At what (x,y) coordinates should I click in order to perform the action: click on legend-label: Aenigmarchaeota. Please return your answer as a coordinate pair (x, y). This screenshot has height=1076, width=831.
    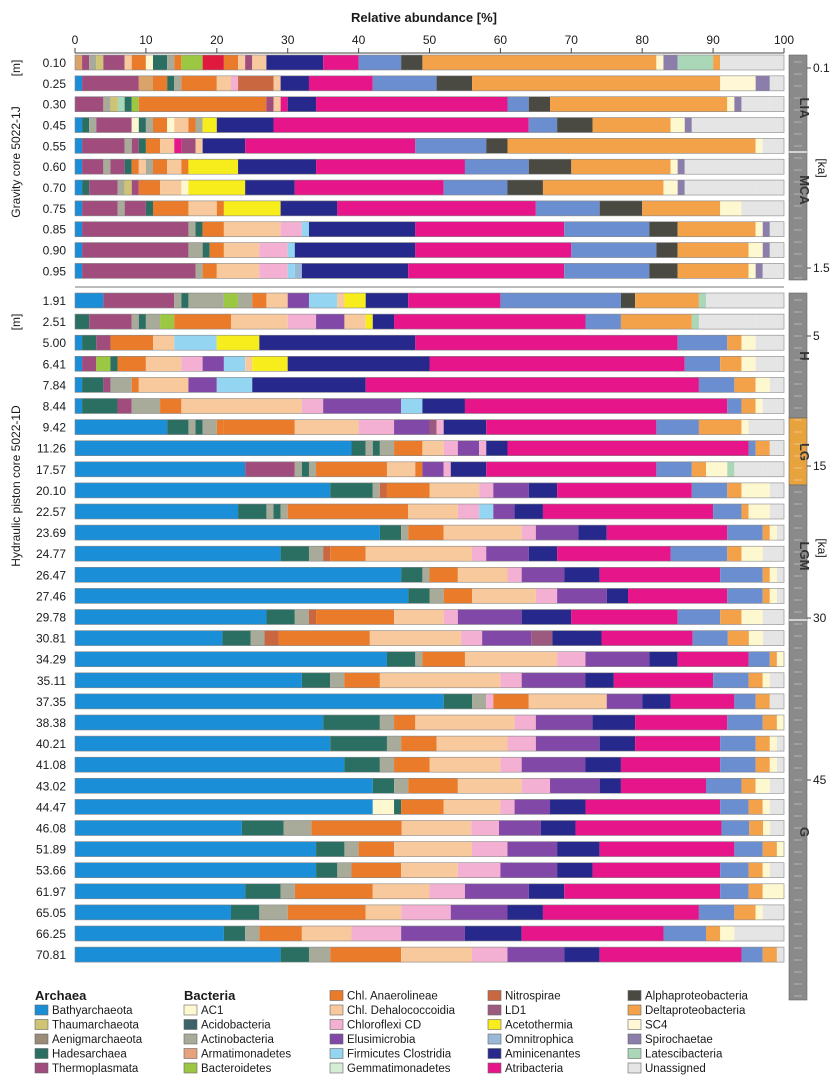
    Looking at the image, I should click on (97, 1040).